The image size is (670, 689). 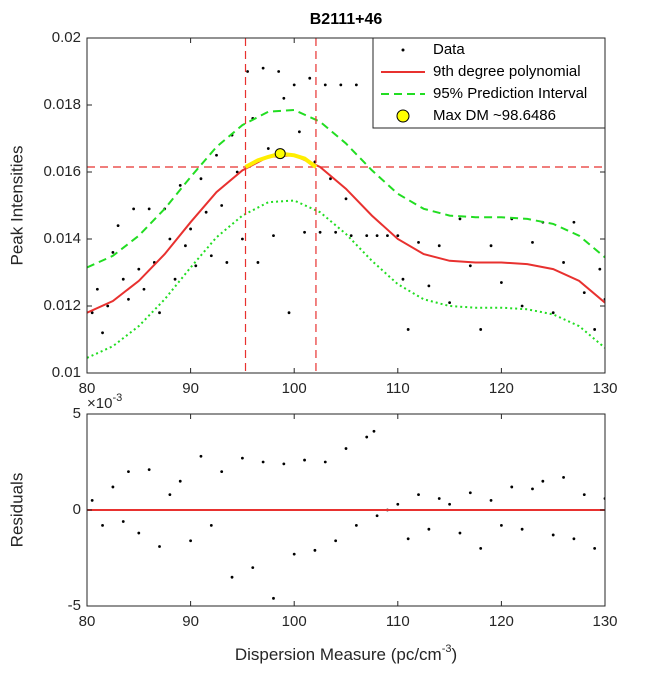 What do you see at coordinates (62, 171) in the screenshot?
I see `y-tick-label: 0.016` at bounding box center [62, 171].